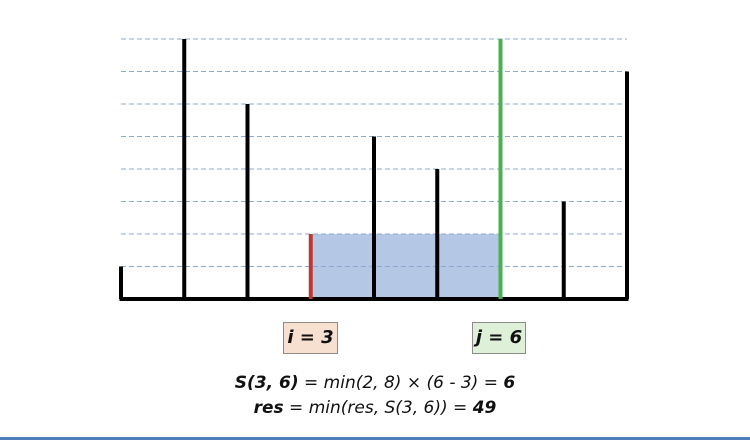  I want to click on formula-result-expression: = min(res, S(3, 6)) =, so click(378, 408).